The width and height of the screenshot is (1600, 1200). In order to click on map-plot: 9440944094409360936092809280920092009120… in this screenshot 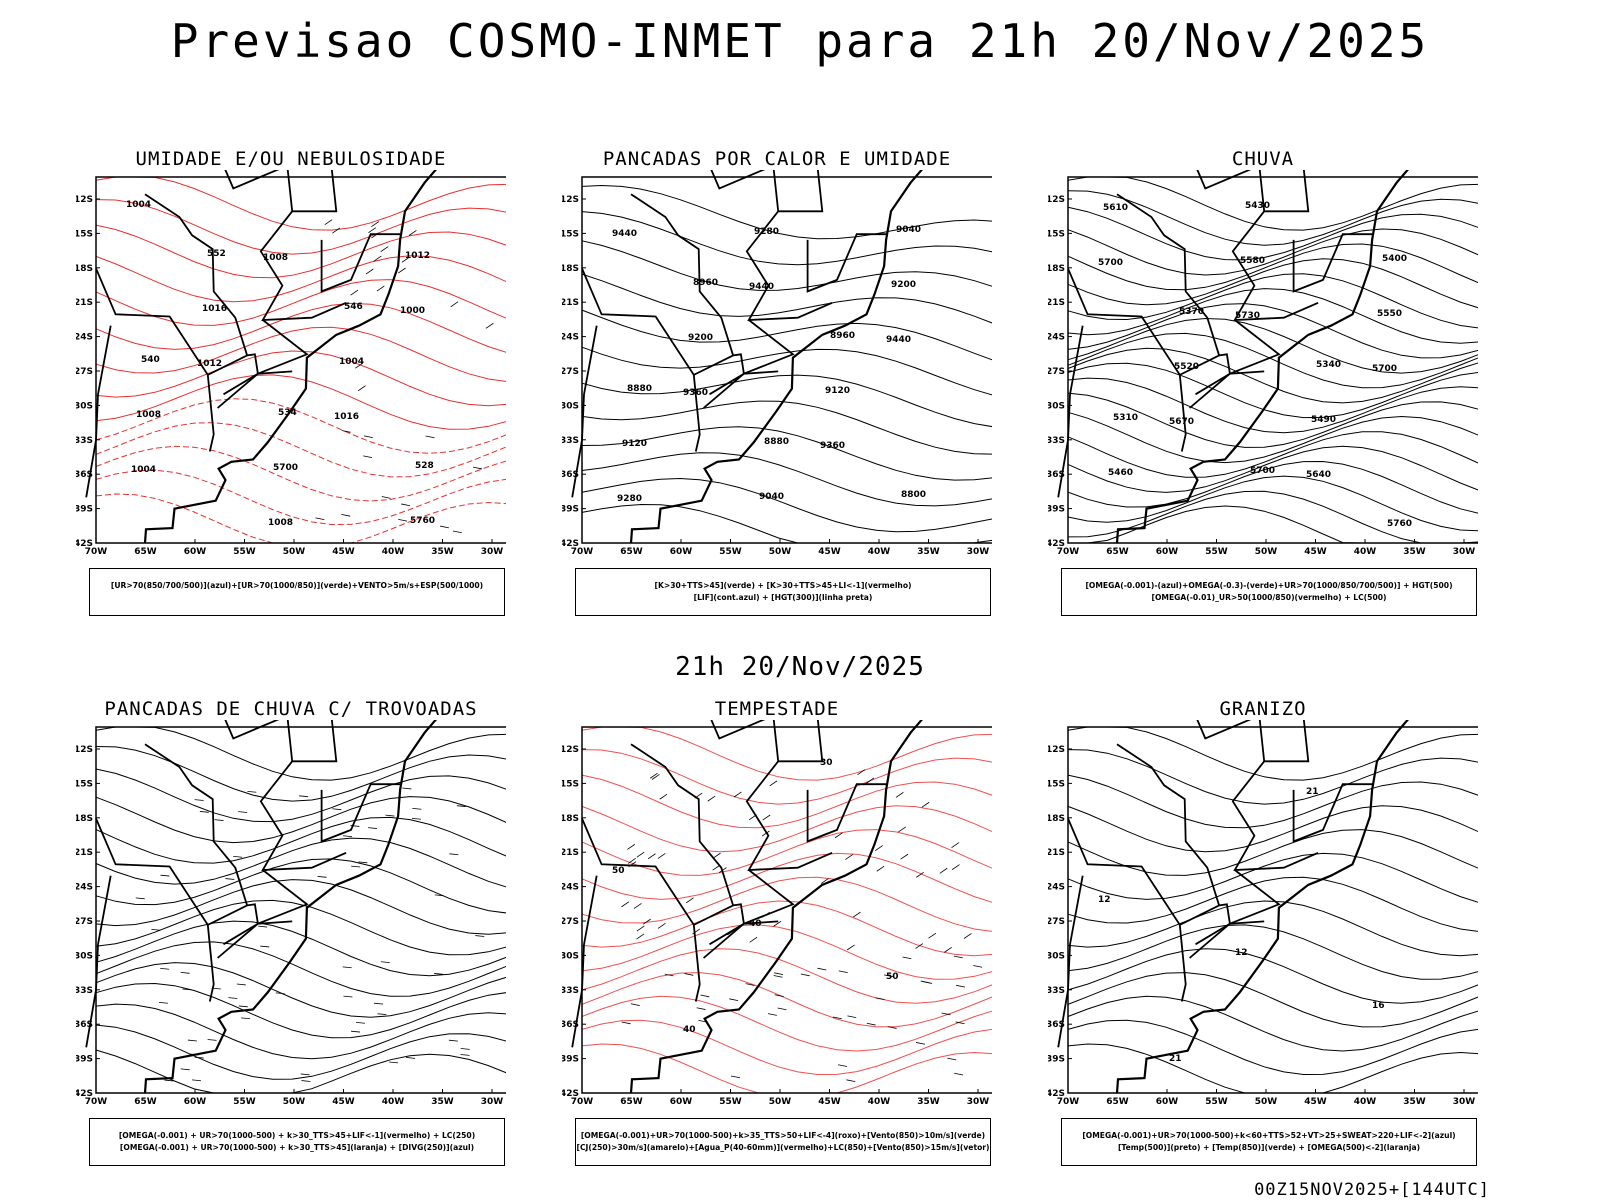, I will do `click(777, 363)`.